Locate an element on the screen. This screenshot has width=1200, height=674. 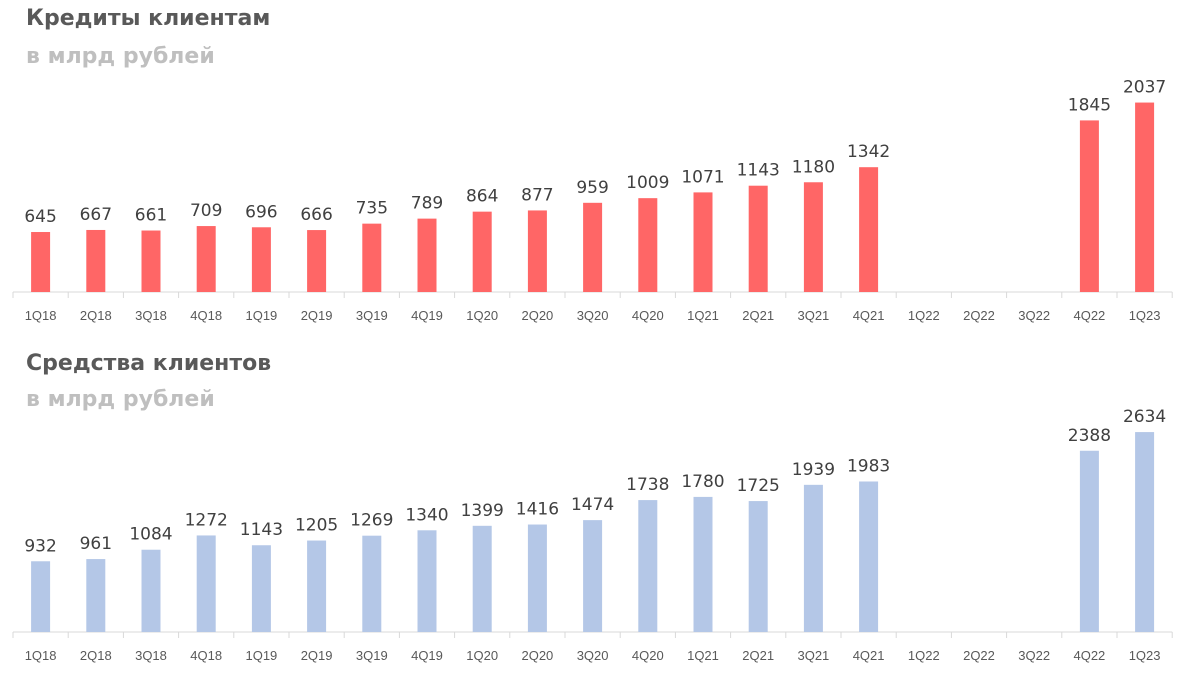
loans-data-label: 959 is located at coordinates (592, 188).